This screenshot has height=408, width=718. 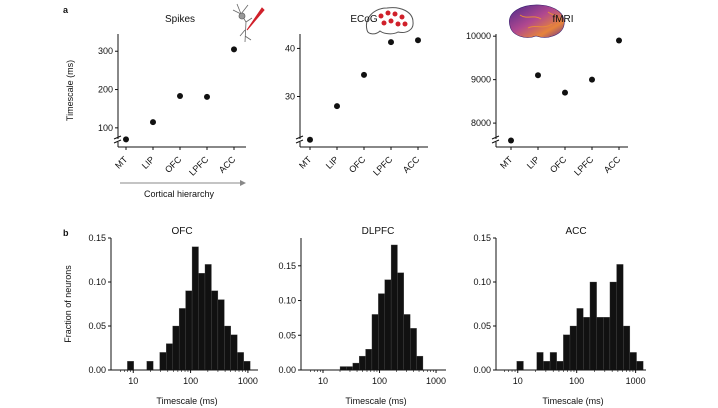 I want to click on panel-title: ECoG, so click(x=363, y=19).